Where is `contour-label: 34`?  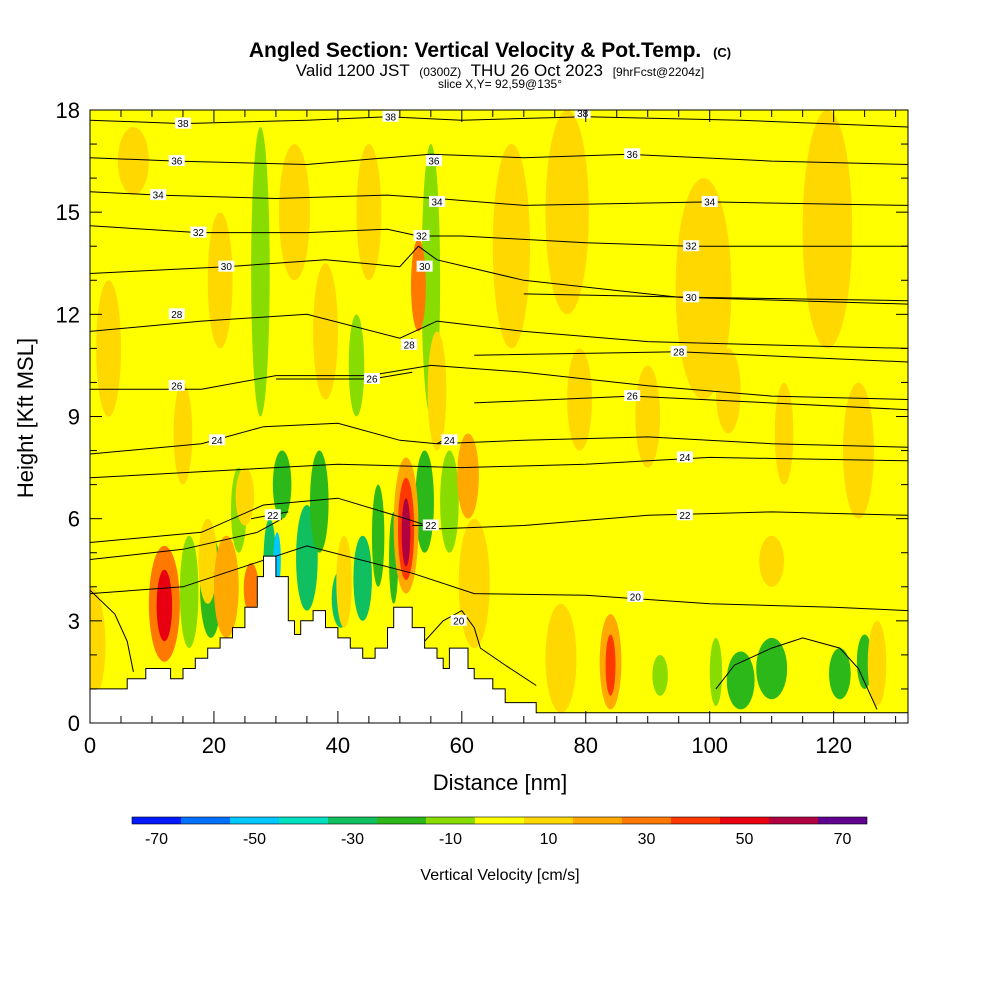
contour-label: 34 is located at coordinates (710, 202).